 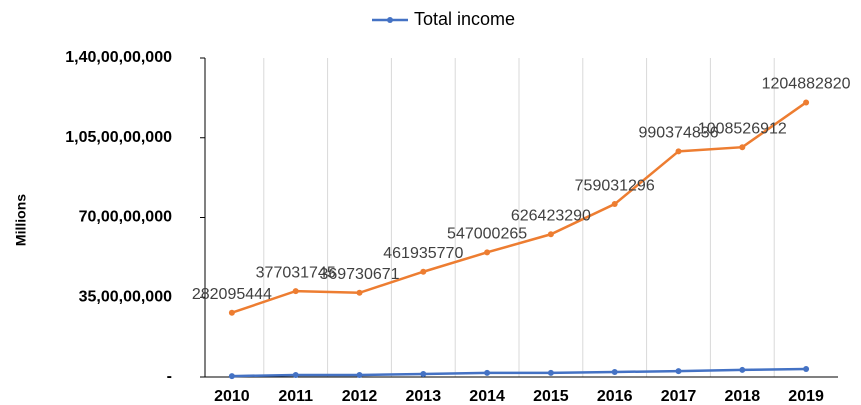 What do you see at coordinates (679, 396) in the screenshot?
I see `x-tick-label: 2017` at bounding box center [679, 396].